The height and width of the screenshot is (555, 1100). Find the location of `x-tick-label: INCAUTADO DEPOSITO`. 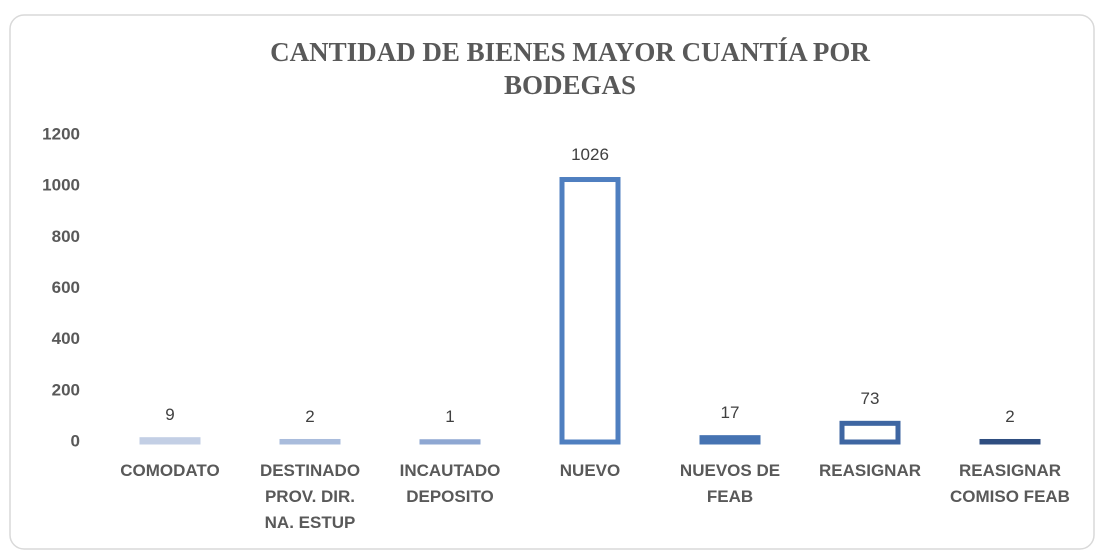

x-tick-label: INCAUTADO DEPOSITO is located at coordinates (450, 483).